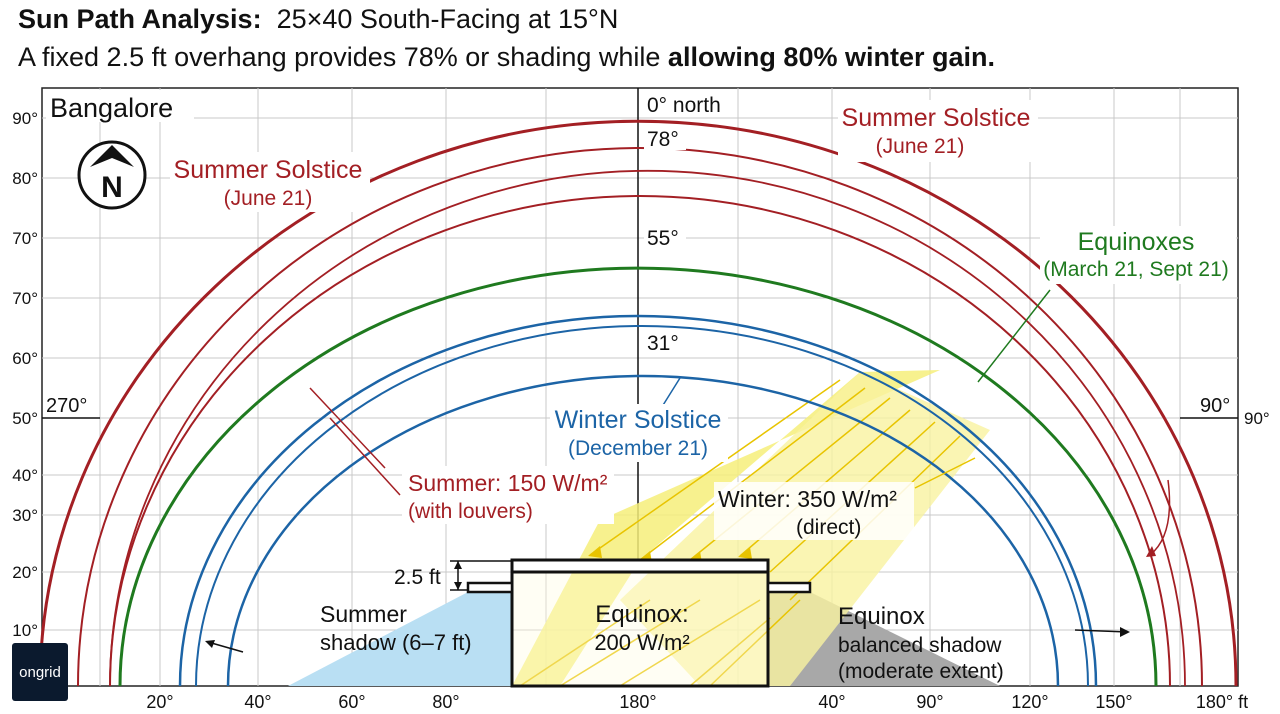  I want to click on title-rest: 25×40 South-Facing at 15°N, so click(447, 19).